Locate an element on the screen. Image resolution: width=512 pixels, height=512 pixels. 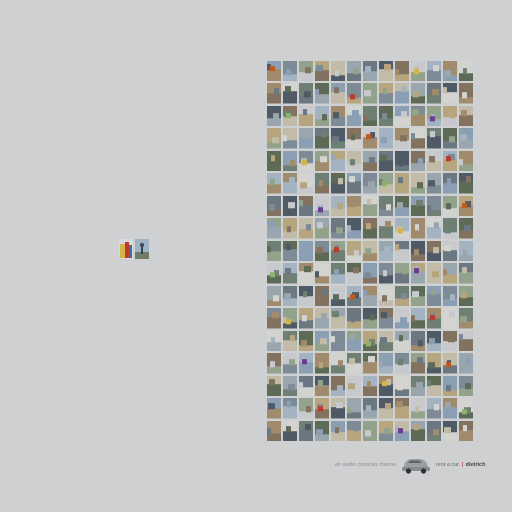
brand-name: dietrich is located at coordinates (475, 465).